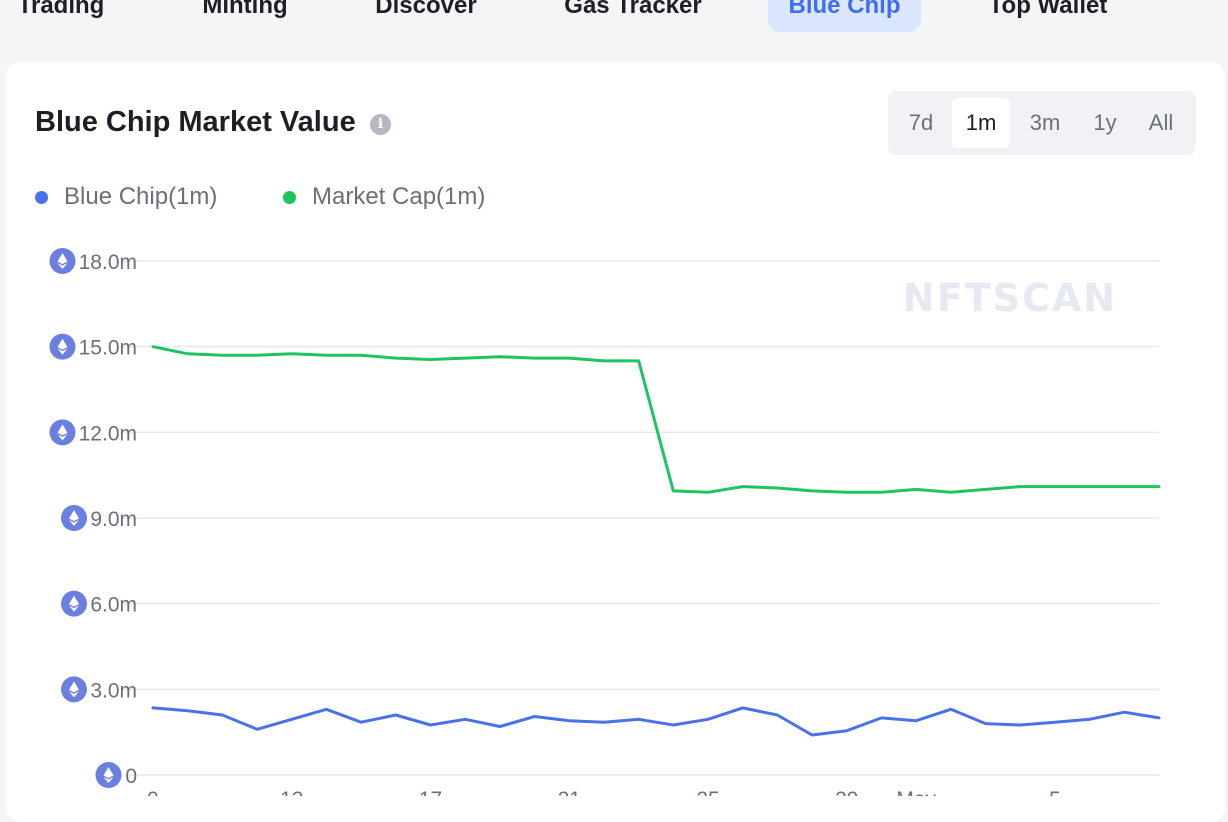 This screenshot has height=822, width=1228. What do you see at coordinates (569, 792) in the screenshot?
I see `x-tick-label: 21` at bounding box center [569, 792].